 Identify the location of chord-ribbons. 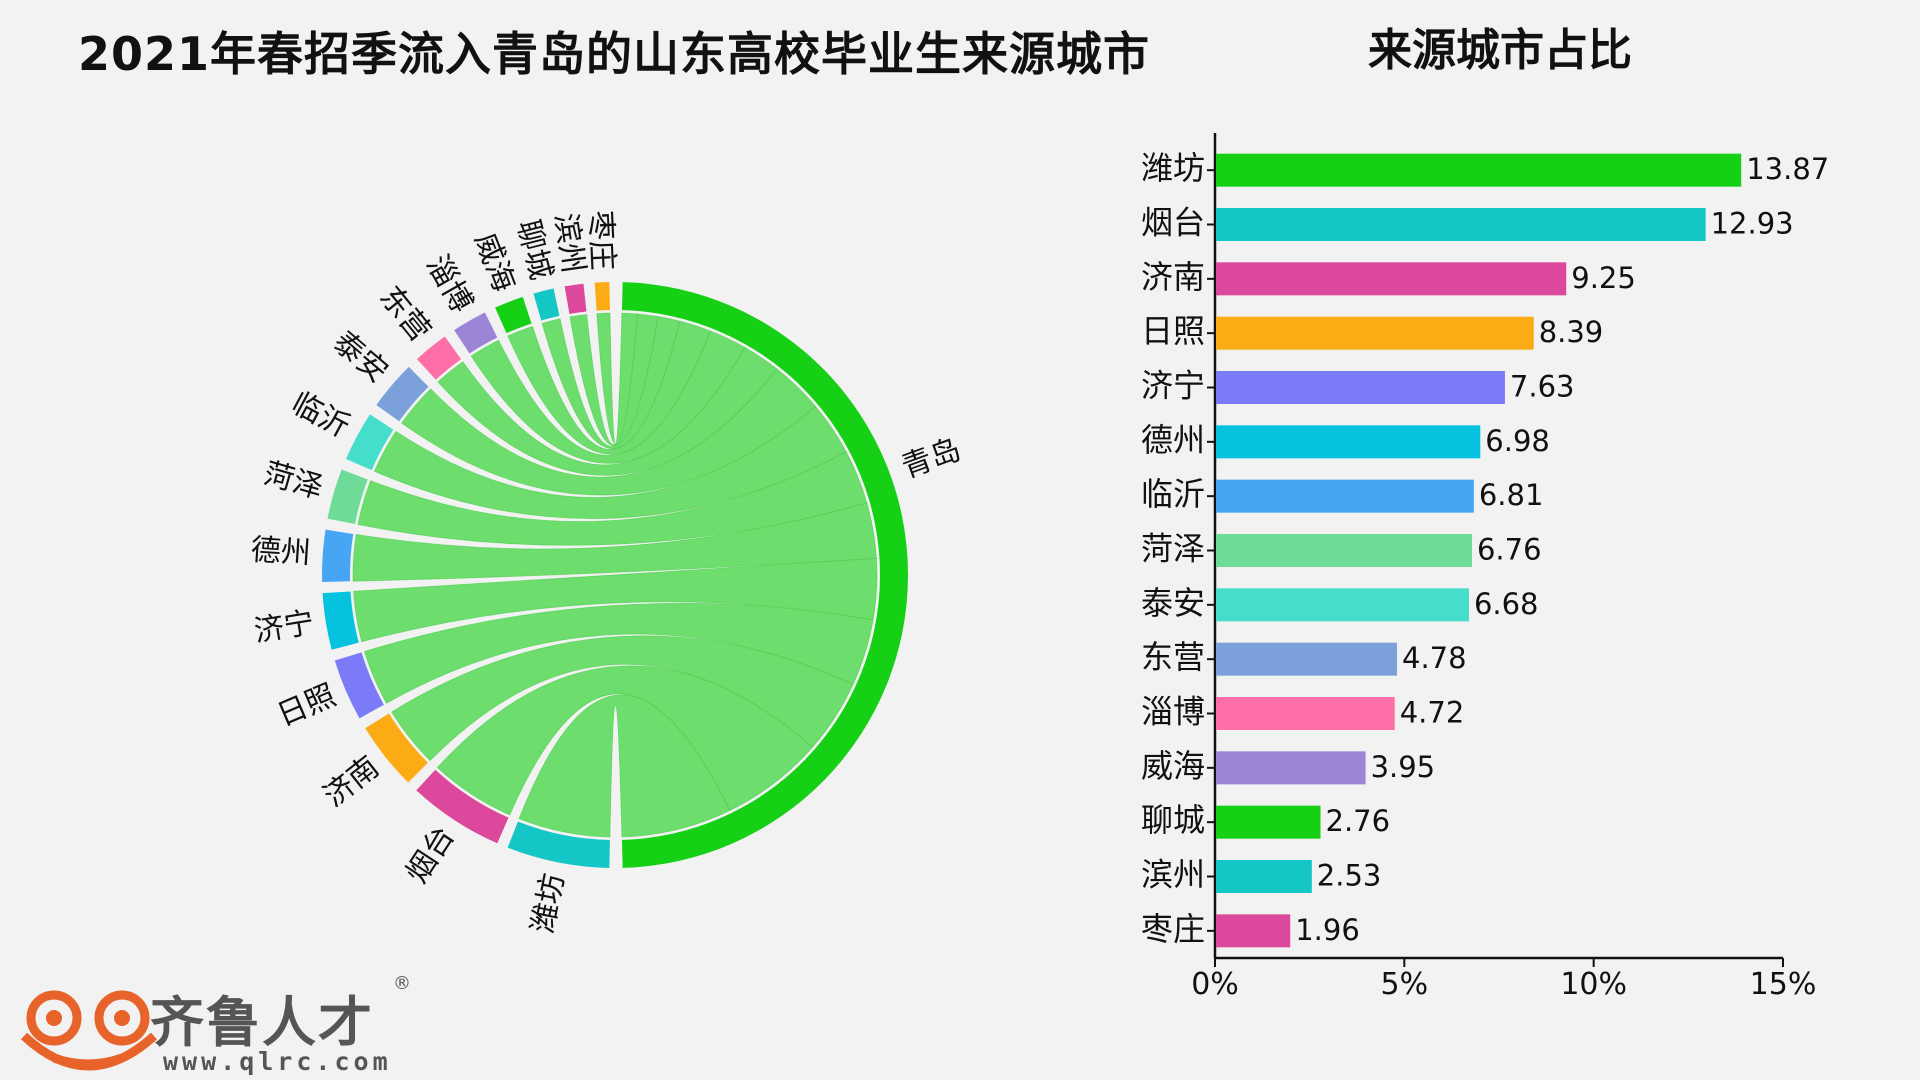
(615, 575).